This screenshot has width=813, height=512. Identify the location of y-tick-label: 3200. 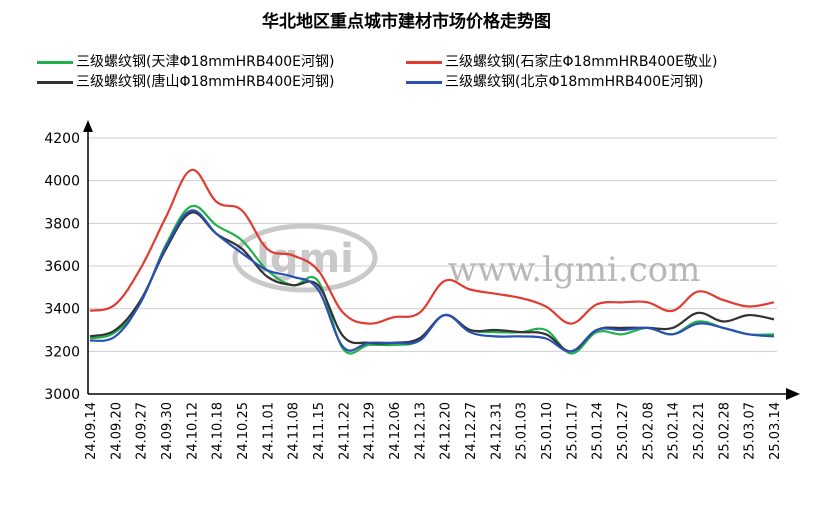
(62, 352).